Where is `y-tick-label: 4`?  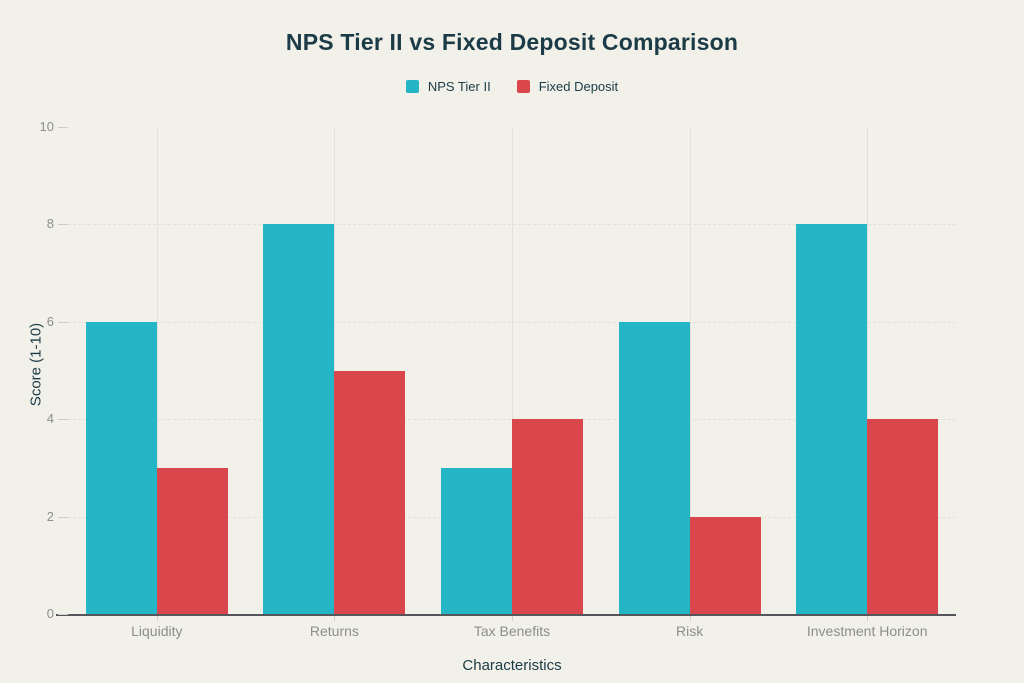 y-tick-label: 4 is located at coordinates (50, 419).